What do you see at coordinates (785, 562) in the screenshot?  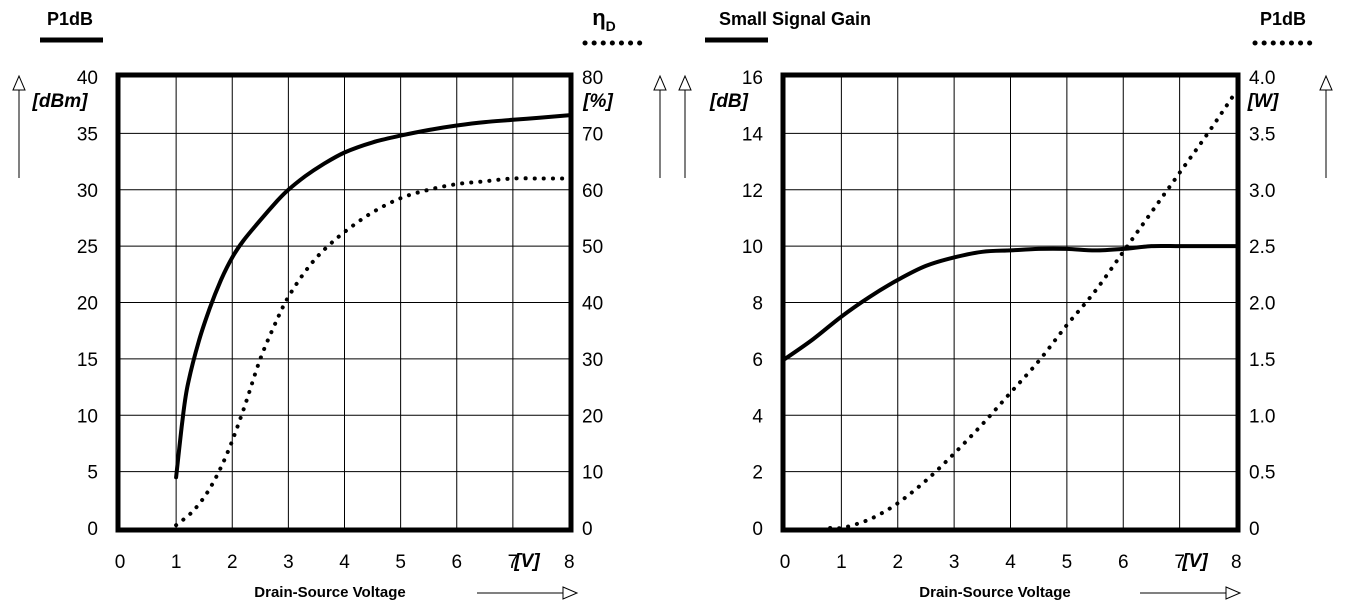 I see `chart-right-x-tick-label: 0` at bounding box center [785, 562].